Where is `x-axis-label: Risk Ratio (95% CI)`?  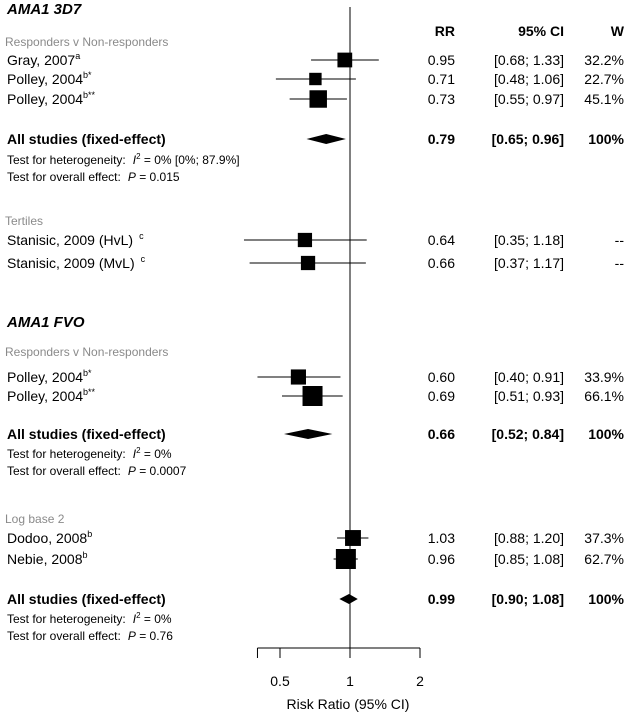 x-axis-label: Risk Ratio (95% CI) is located at coordinates (348, 704).